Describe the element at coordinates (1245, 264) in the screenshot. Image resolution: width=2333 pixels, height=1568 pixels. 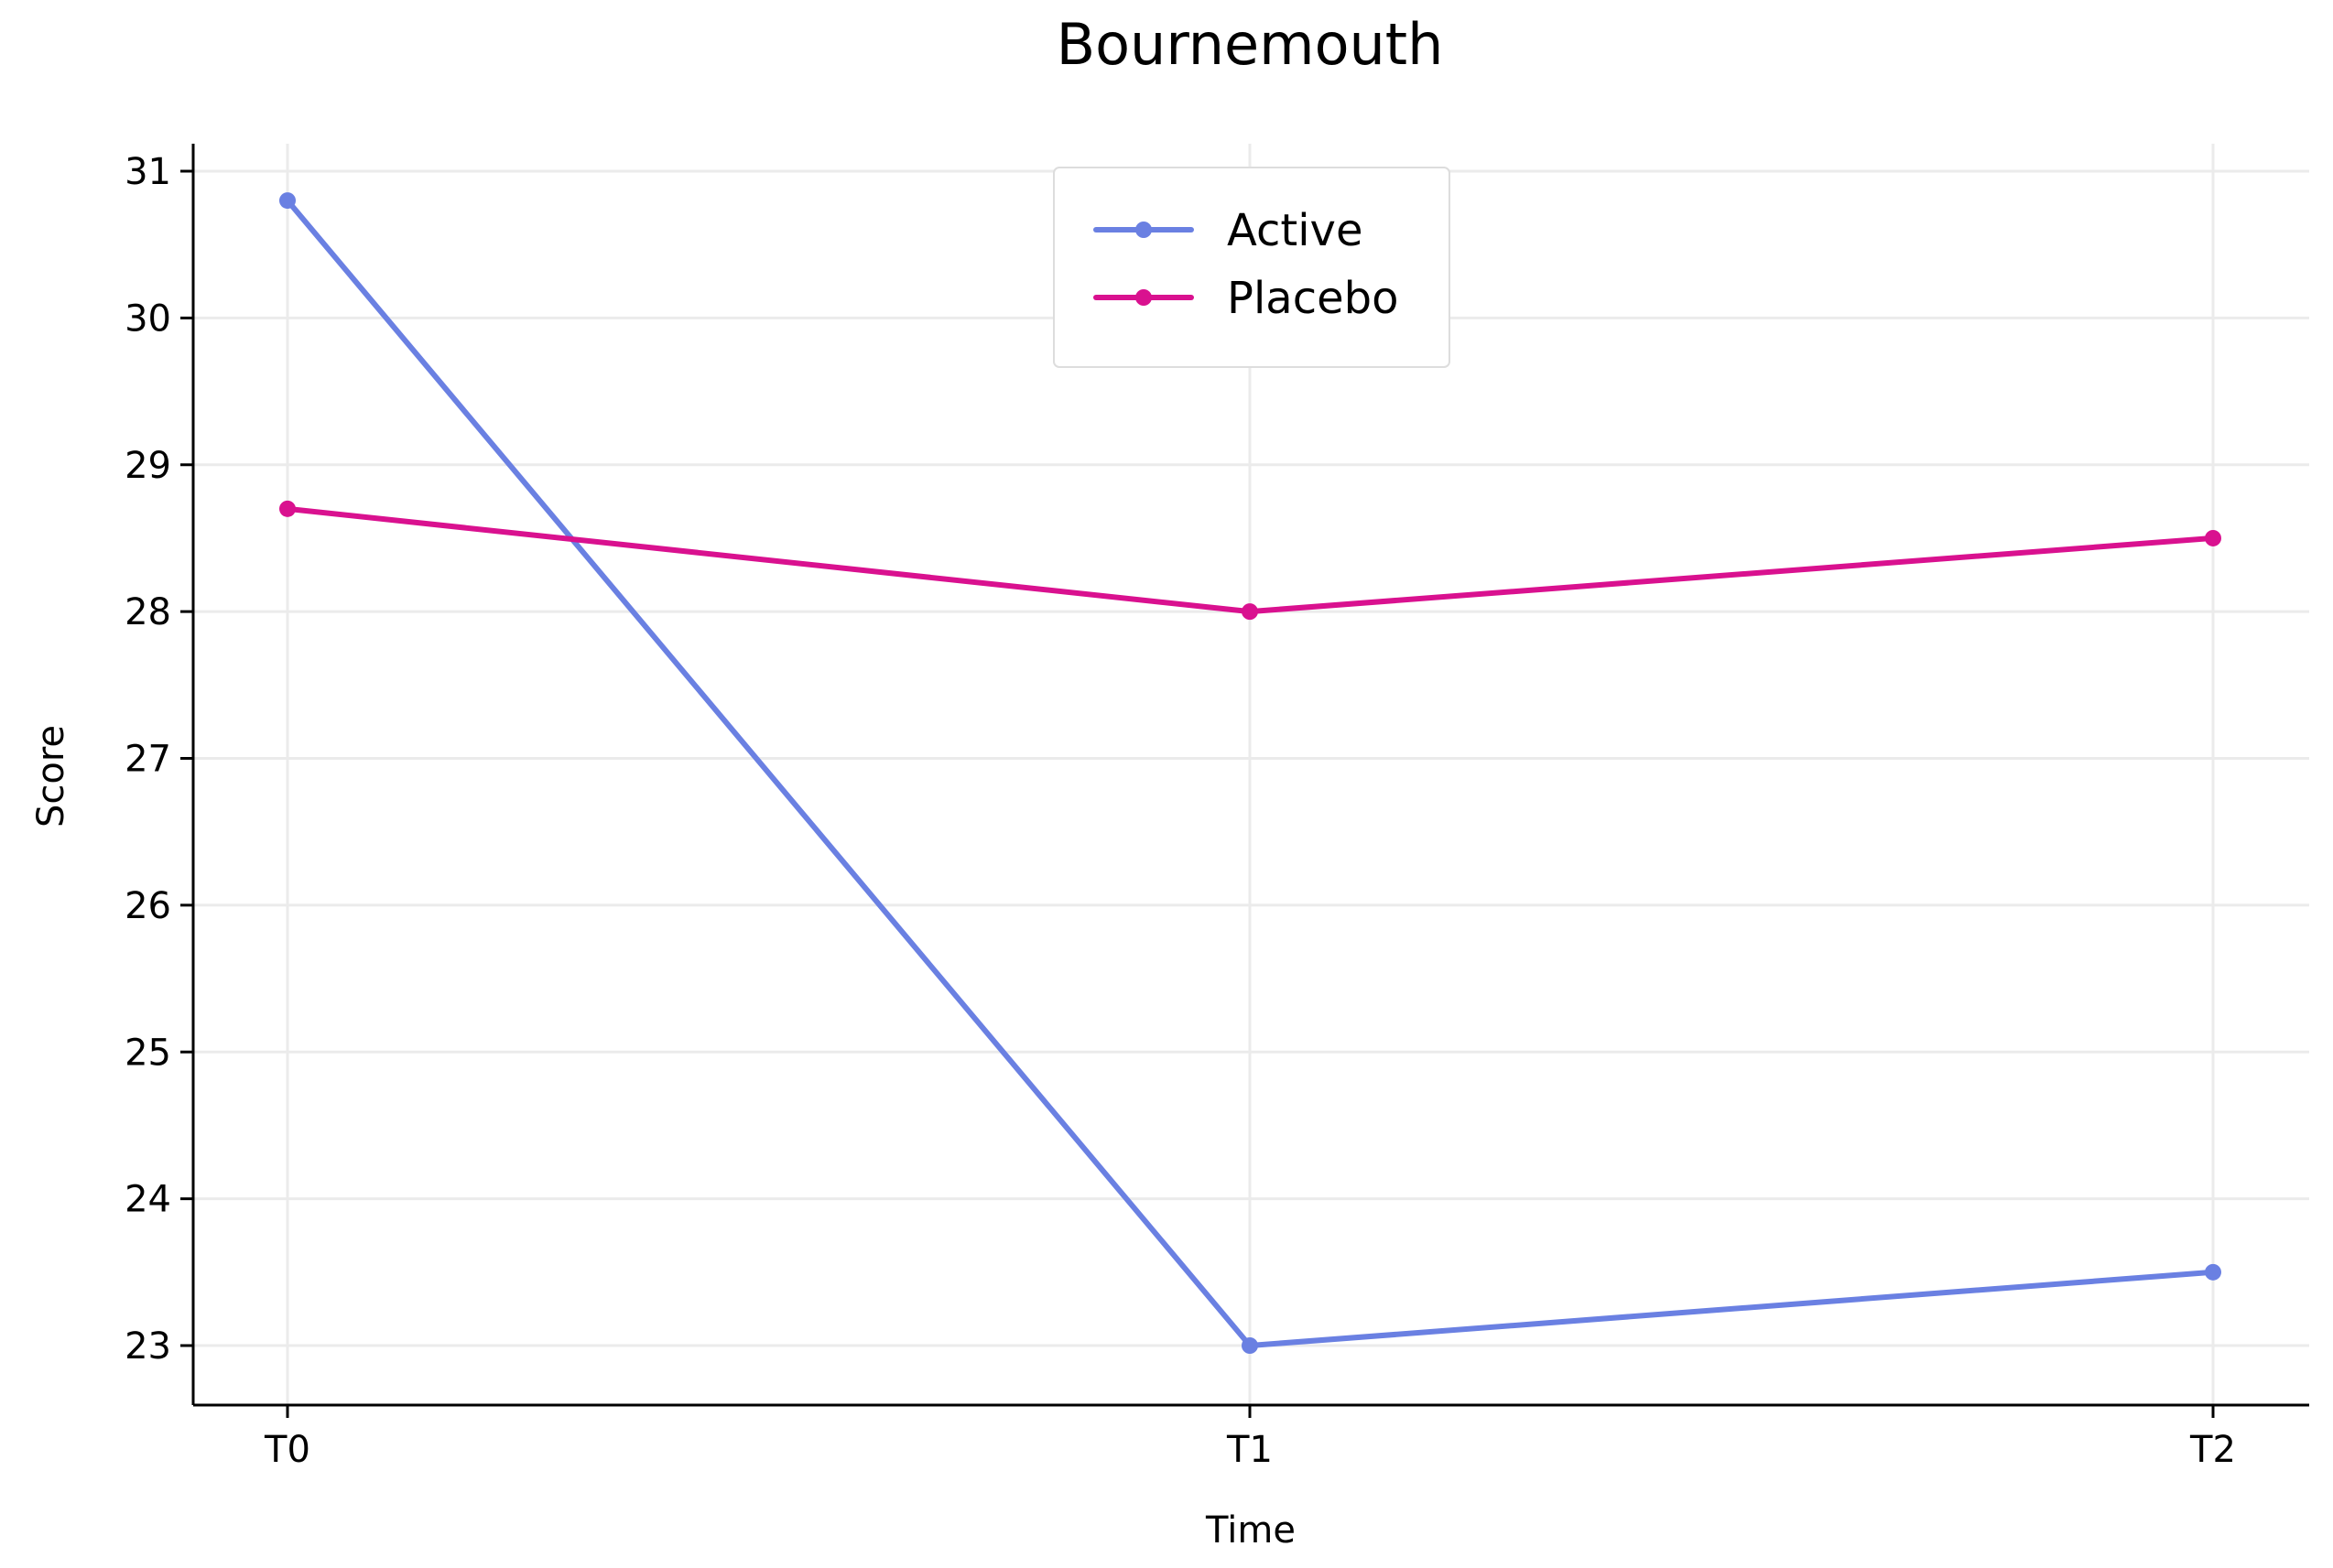
I see `legend-items: Active Placebo` at that location.